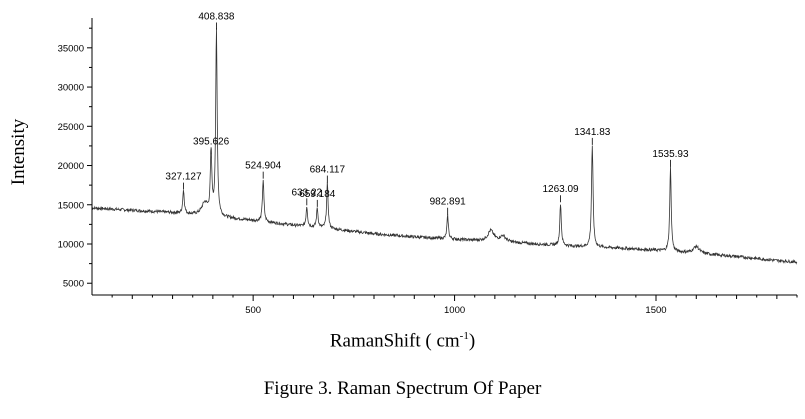 The width and height of the screenshot is (805, 419). What do you see at coordinates (307, 192) in the screenshot?
I see `peak-label: 633.22` at bounding box center [307, 192].